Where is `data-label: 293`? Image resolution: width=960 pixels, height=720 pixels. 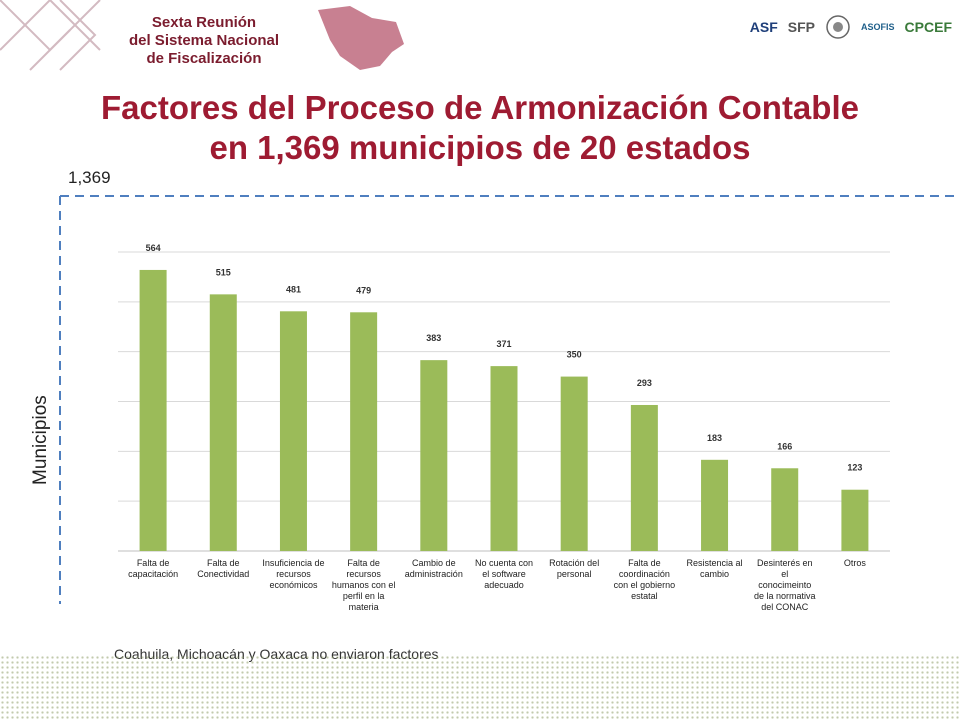
data-label: 293 is located at coordinates (644, 383).